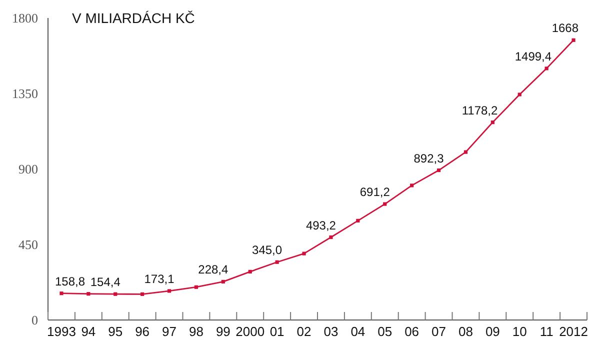  Describe the element at coordinates (35, 320) in the screenshot. I see `y-tick-label: 0` at that location.